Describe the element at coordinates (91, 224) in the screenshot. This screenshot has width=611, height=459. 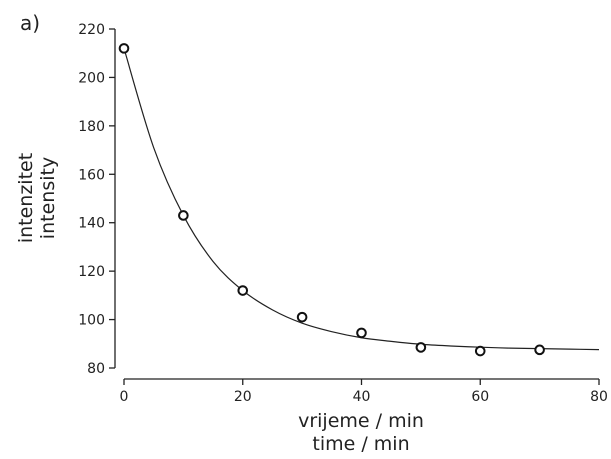
I see `y-tick-label: 140` at that location.